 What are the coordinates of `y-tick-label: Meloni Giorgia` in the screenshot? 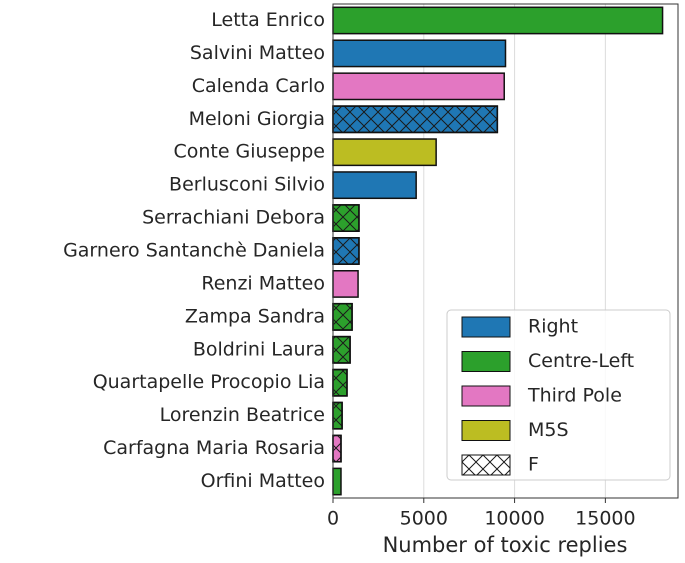 It's located at (257, 119).